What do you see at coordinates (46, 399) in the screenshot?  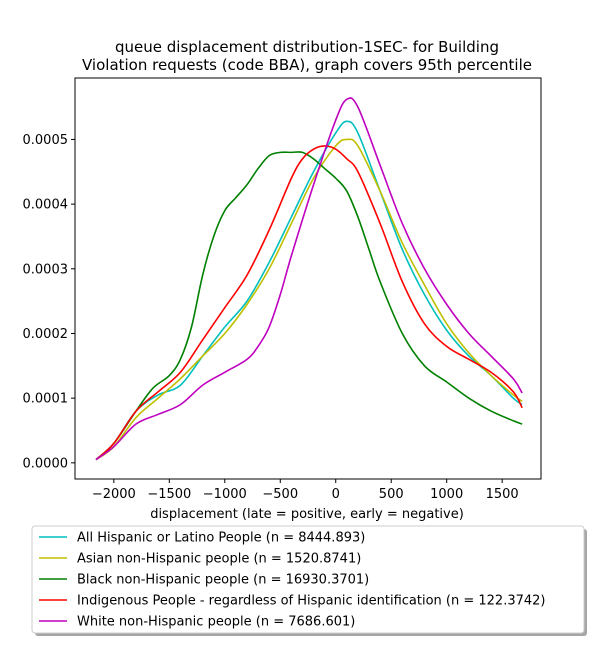 I see `y-tick-label: 0.0001` at bounding box center [46, 399].